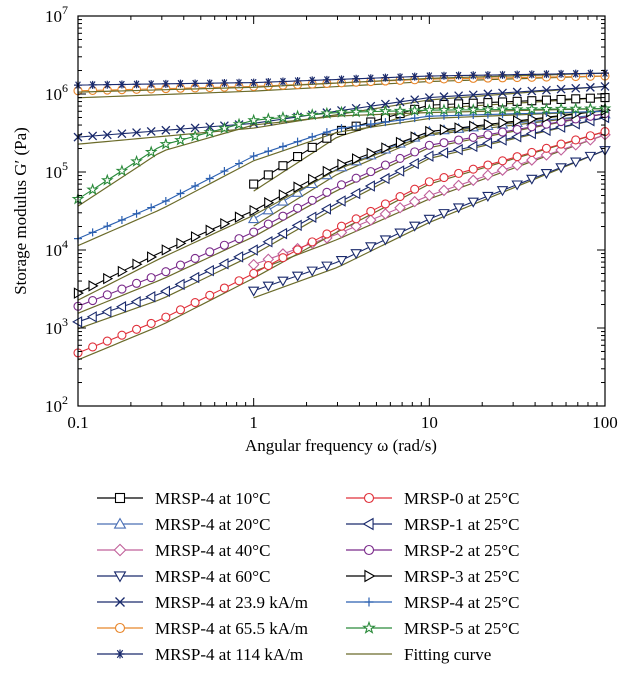  I want to click on x-tick-label: 100, so click(605, 422).